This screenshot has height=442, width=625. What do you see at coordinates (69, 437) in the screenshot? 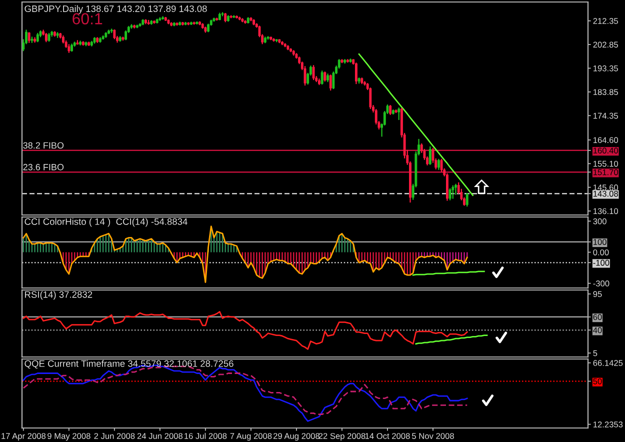
I see `x-tick-label: 9 May 2008` at bounding box center [69, 437].